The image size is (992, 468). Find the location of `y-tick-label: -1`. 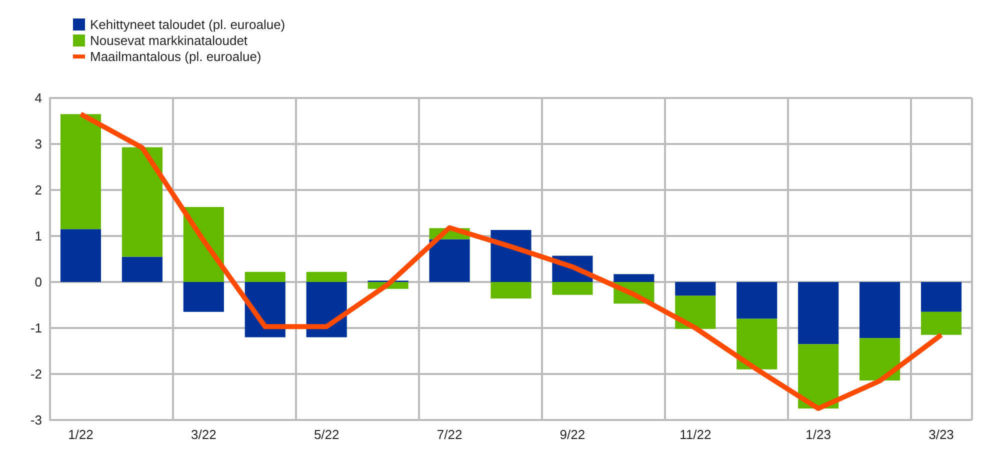

y-tick-label: -1 is located at coordinates (36, 328).